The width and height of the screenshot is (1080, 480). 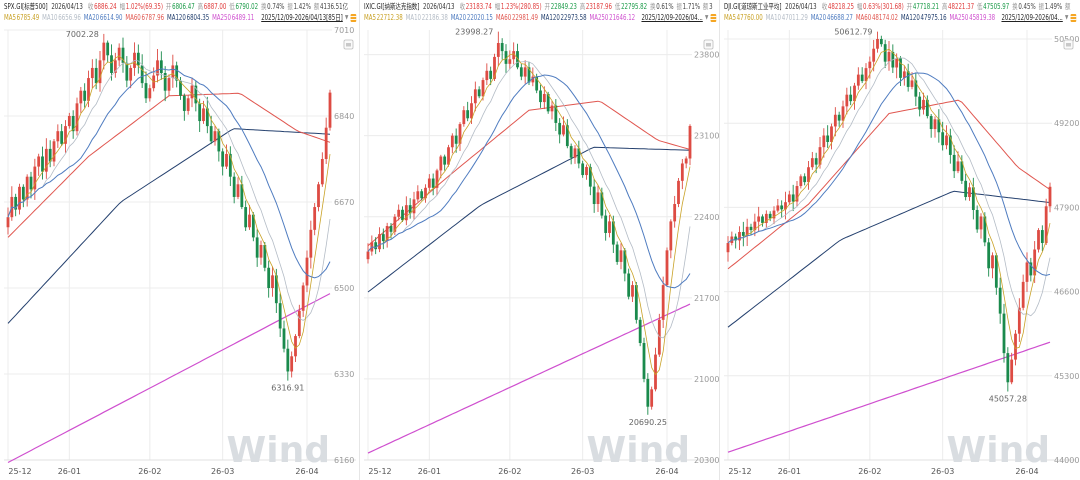 What do you see at coordinates (344, 460) in the screenshot?
I see `svg-text: 6160` at bounding box center [344, 460].